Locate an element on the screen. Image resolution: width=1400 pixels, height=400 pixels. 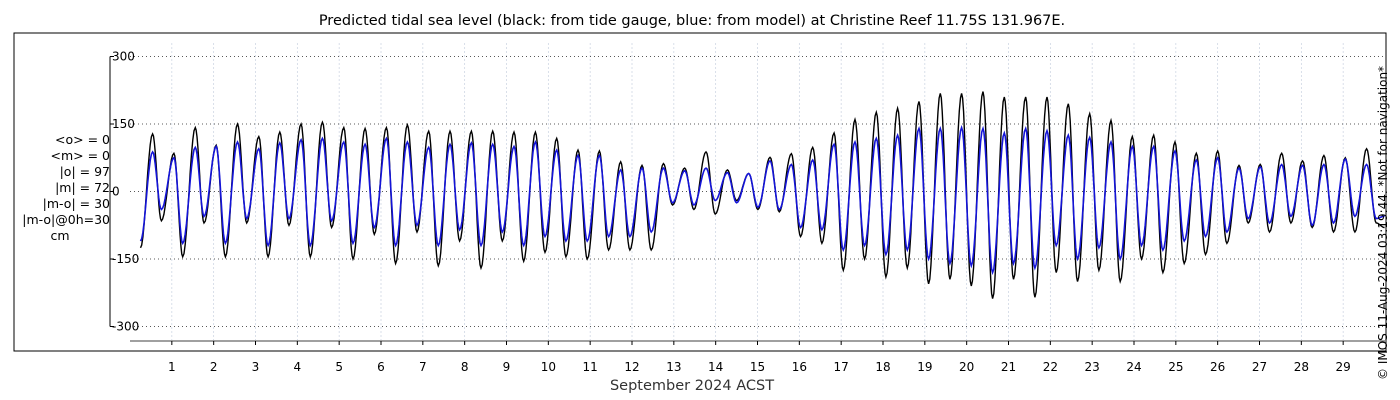
x-tick-label: 15 is located at coordinates (757, 367).